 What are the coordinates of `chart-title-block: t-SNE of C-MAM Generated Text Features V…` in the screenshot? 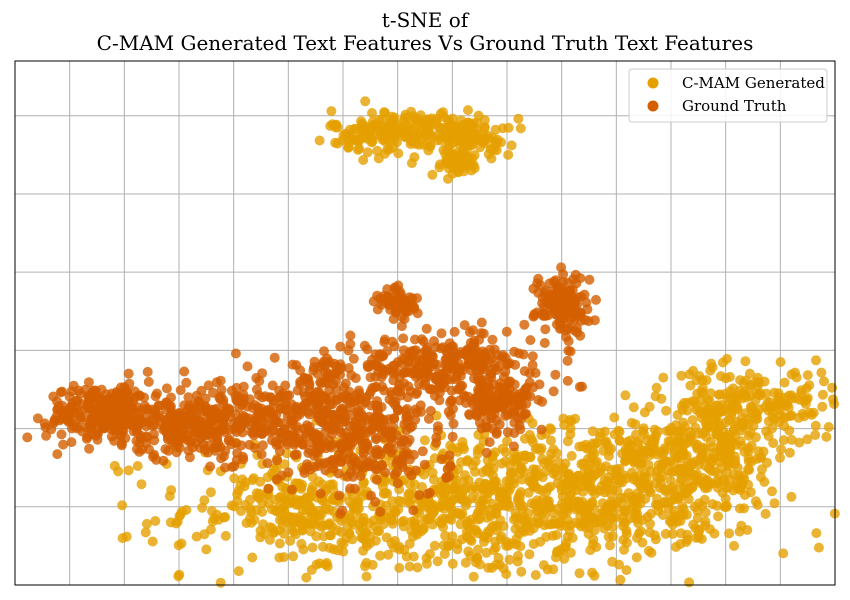 It's located at (425, 32).